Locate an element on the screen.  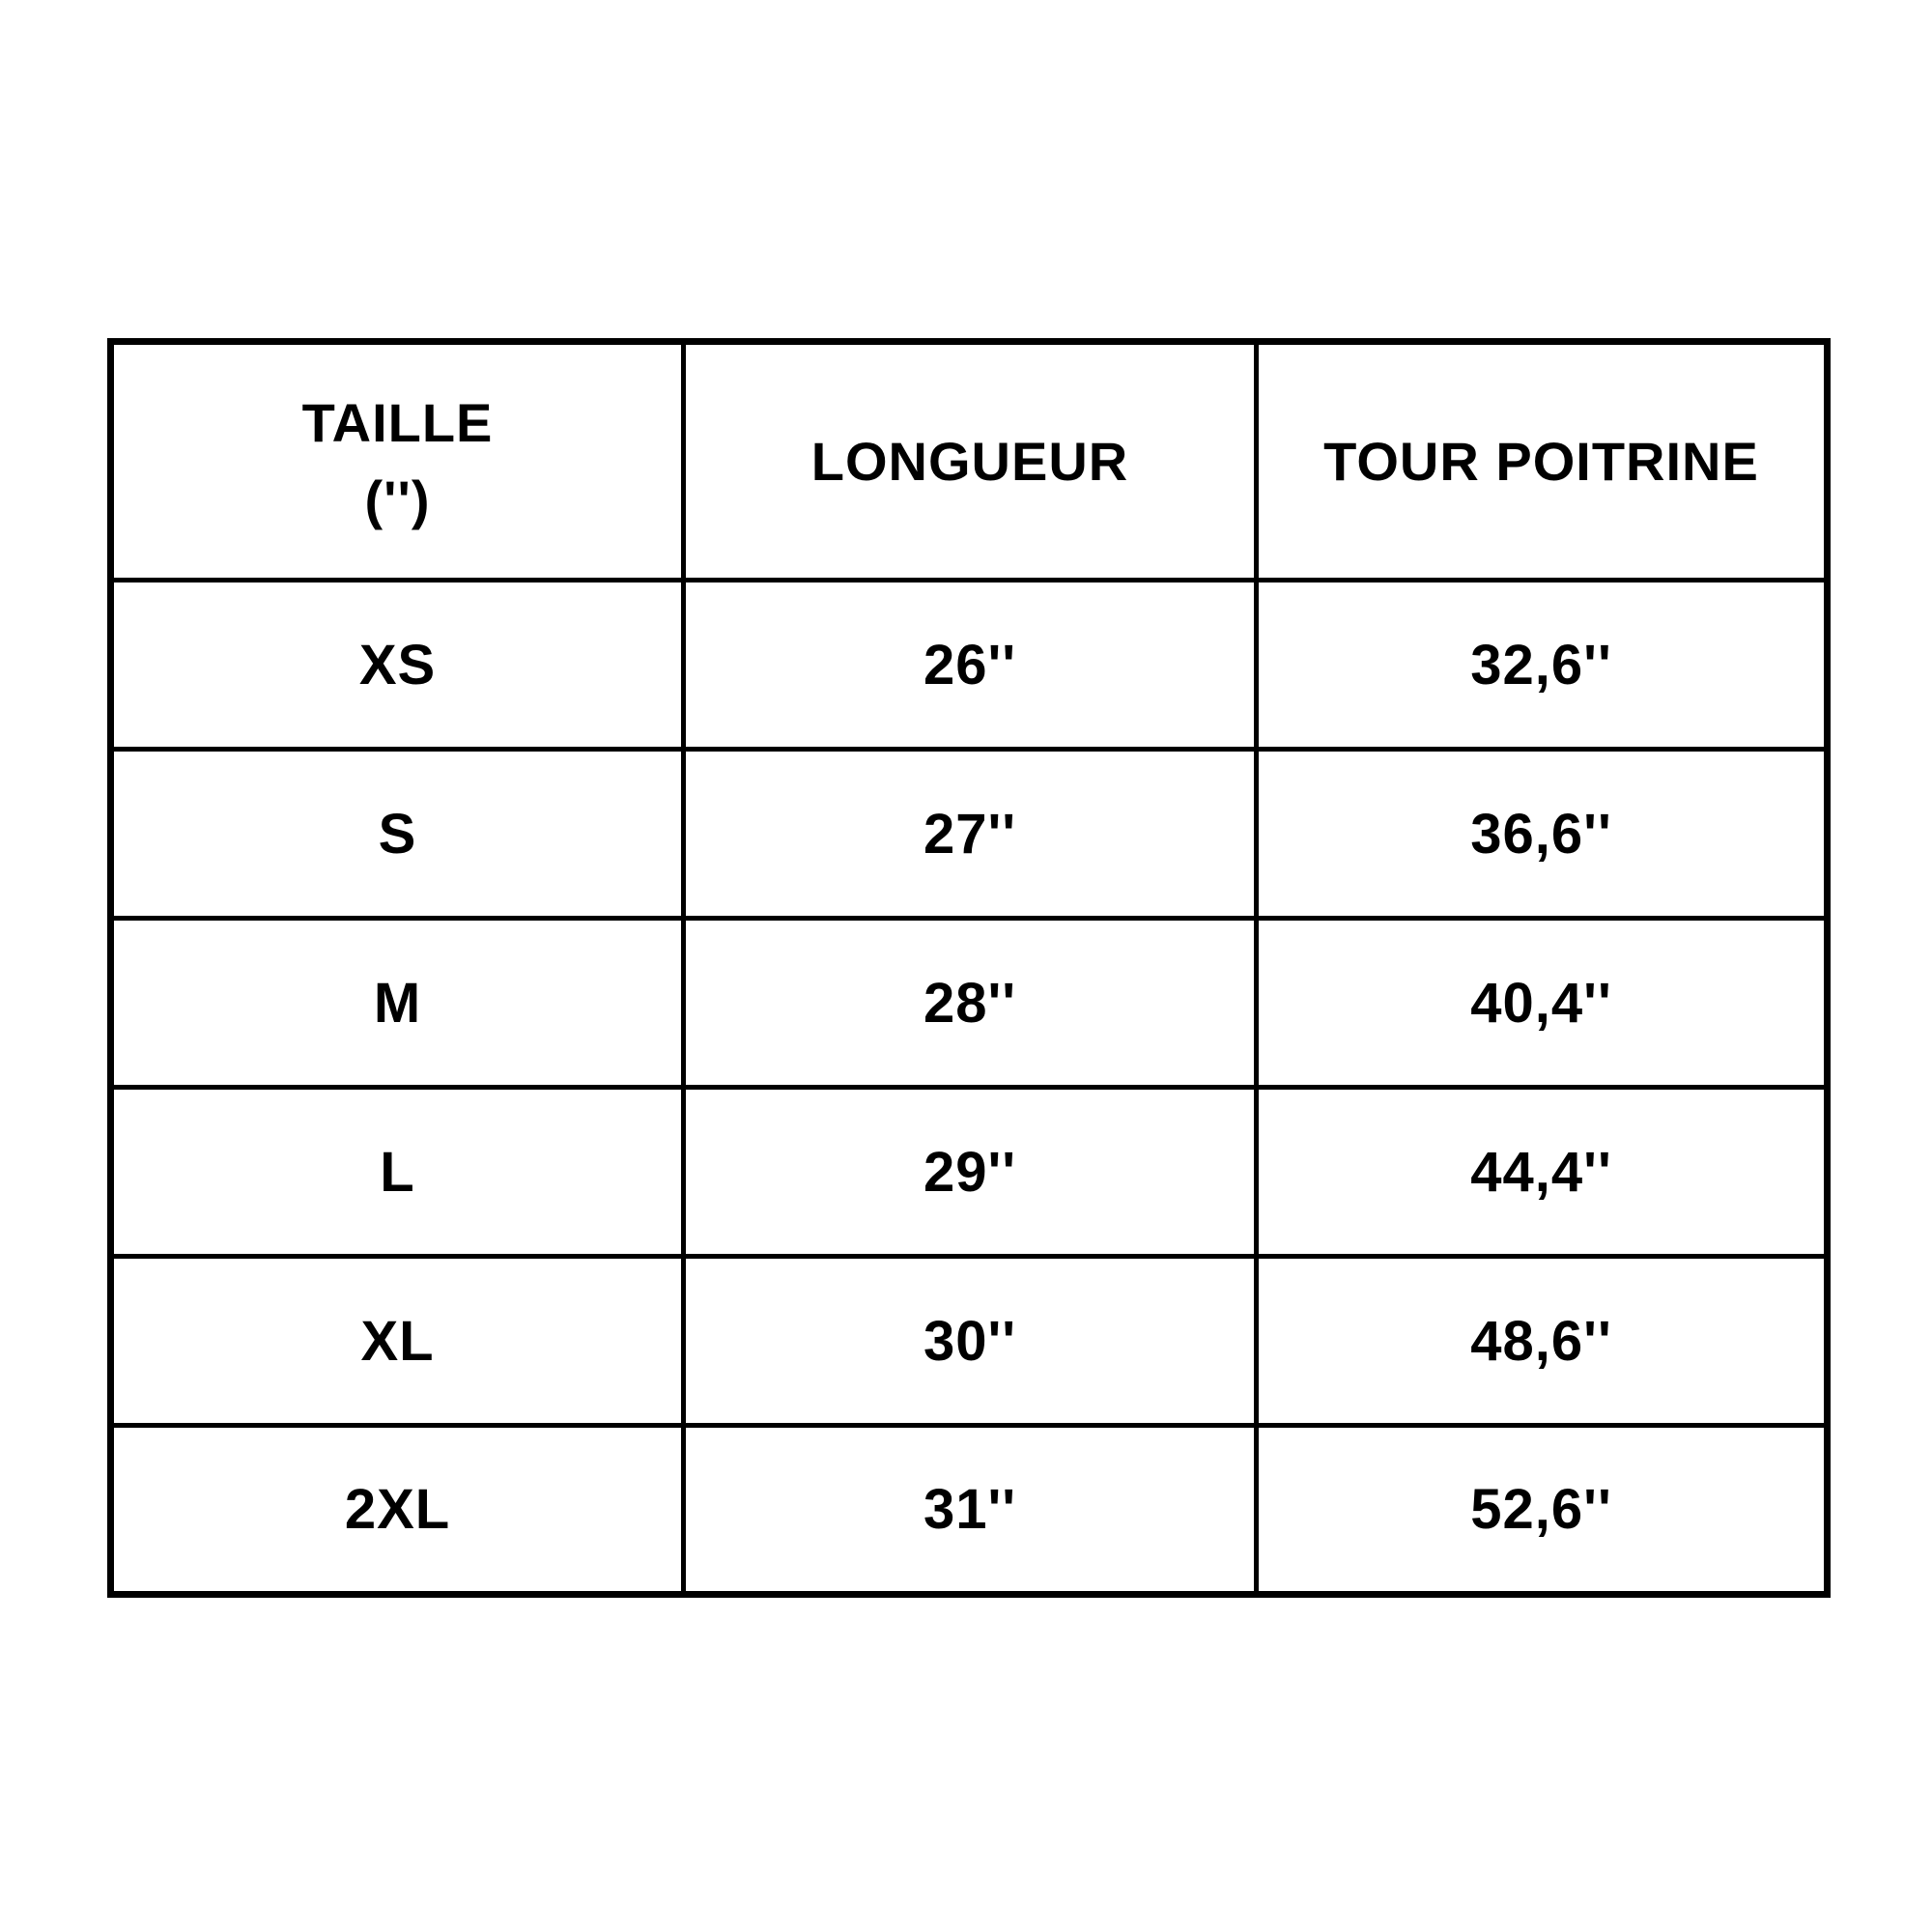
table-row: XS 26'' 32,6'' is located at coordinates (969, 665).